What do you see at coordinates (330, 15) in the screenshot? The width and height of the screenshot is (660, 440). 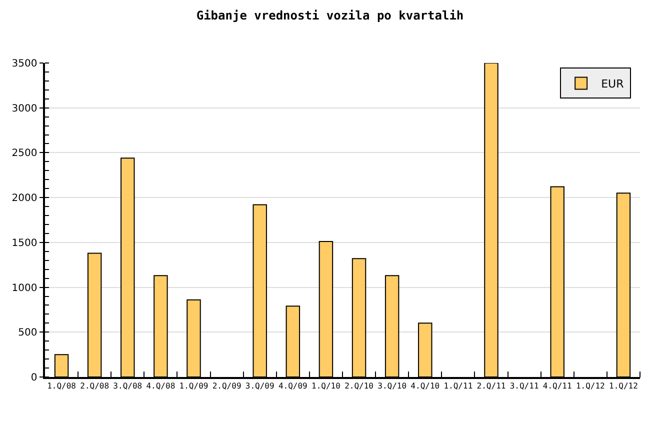 I see `chart-title: Gibanje vrednosti vozila po kvartalih` at bounding box center [330, 15].